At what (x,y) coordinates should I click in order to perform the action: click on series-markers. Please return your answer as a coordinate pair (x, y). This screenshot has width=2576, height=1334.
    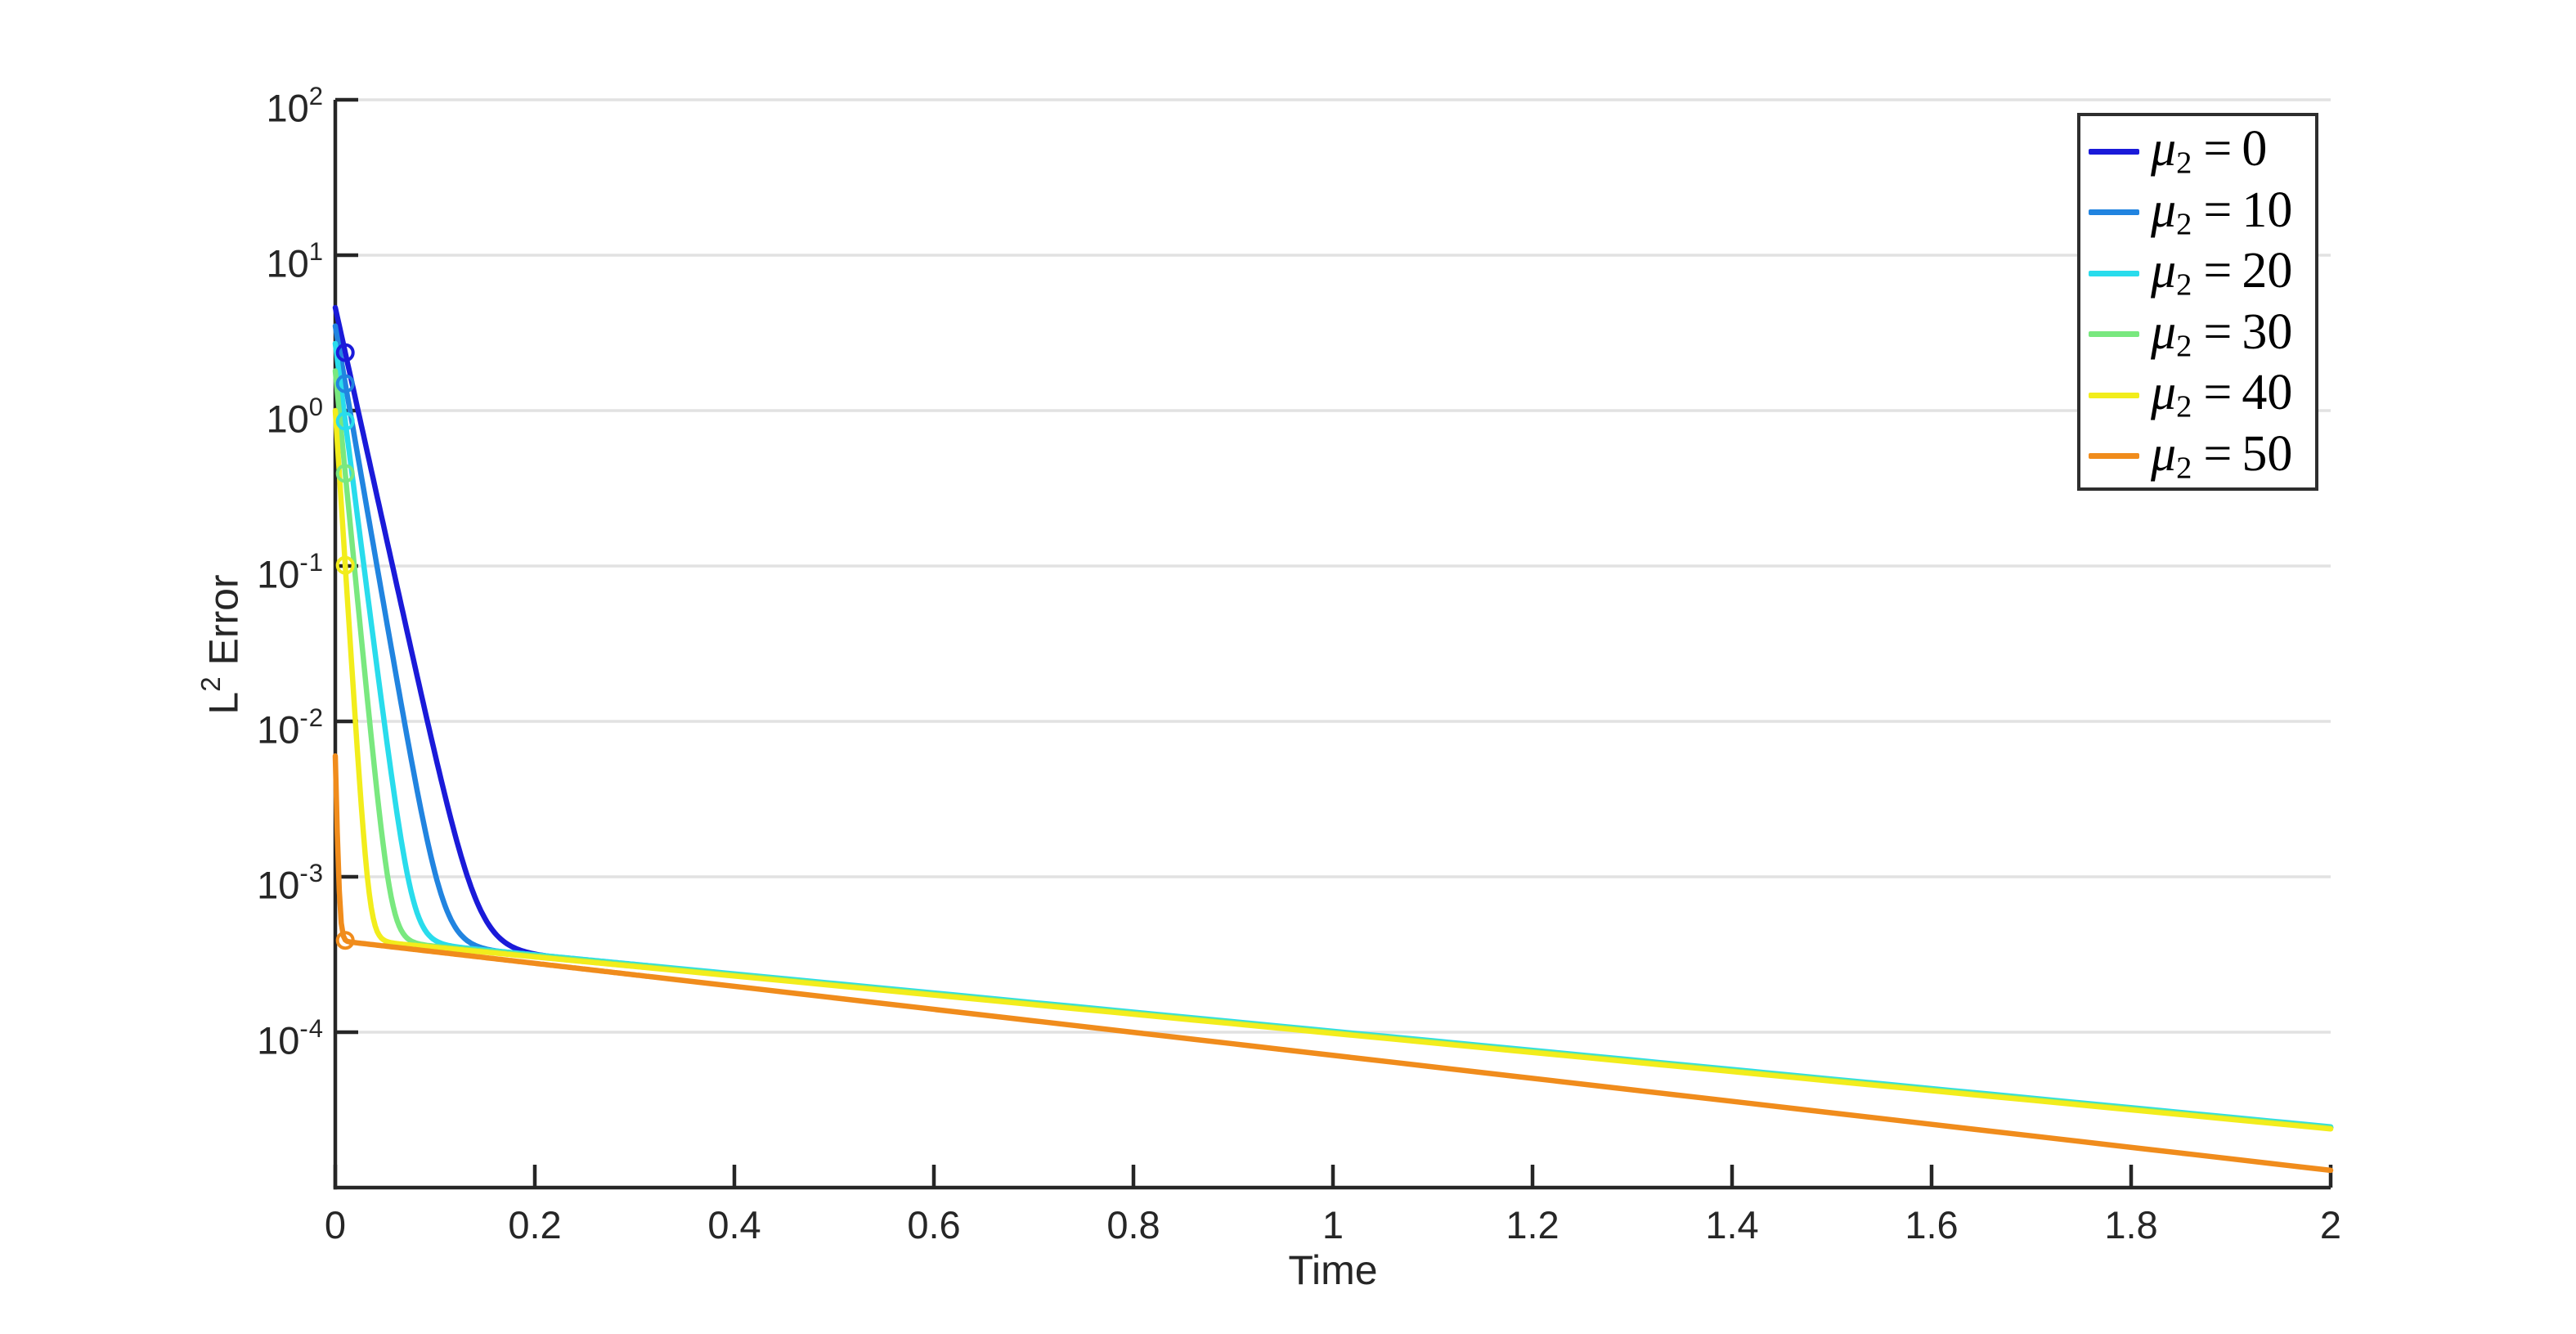
    Looking at the image, I should click on (345, 646).